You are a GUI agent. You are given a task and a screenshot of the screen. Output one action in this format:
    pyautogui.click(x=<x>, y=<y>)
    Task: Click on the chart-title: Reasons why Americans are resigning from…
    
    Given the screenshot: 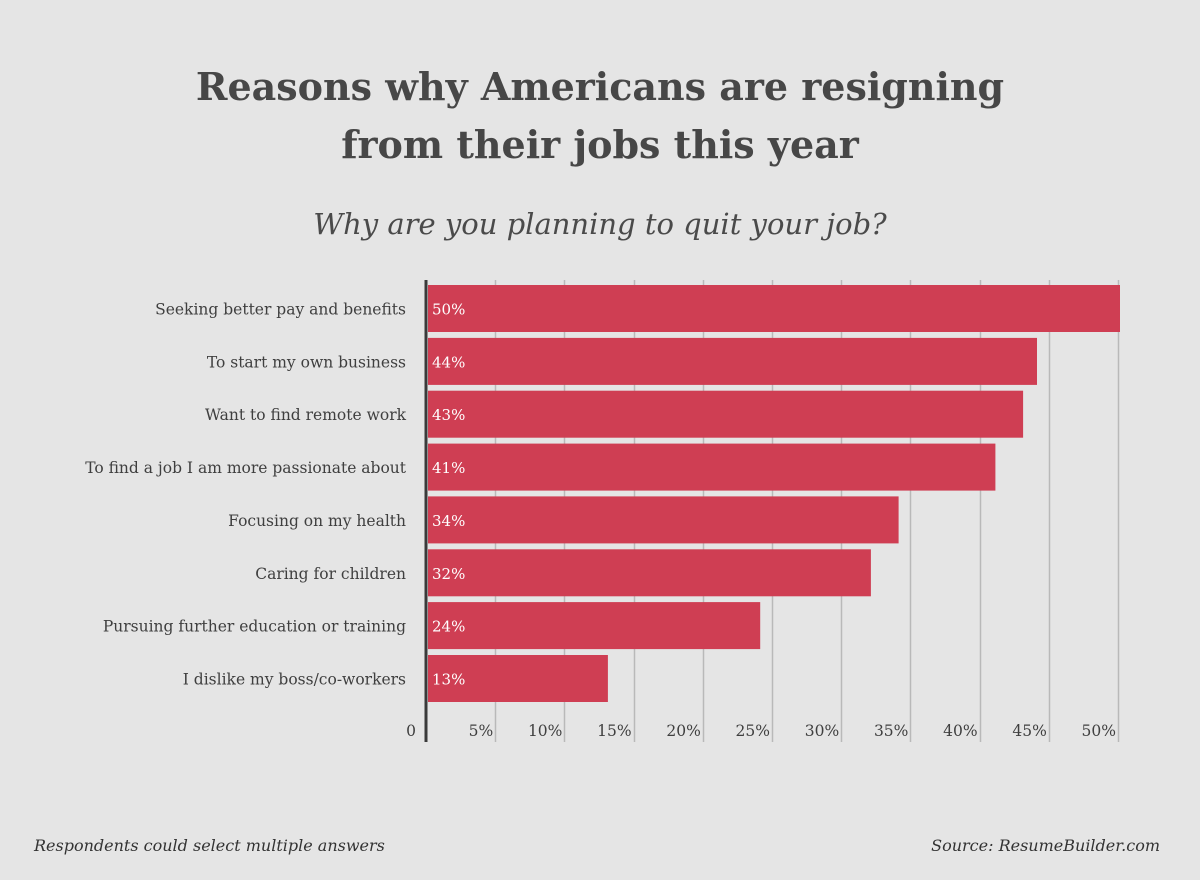 What is the action you would take?
    pyautogui.click(x=600, y=116)
    